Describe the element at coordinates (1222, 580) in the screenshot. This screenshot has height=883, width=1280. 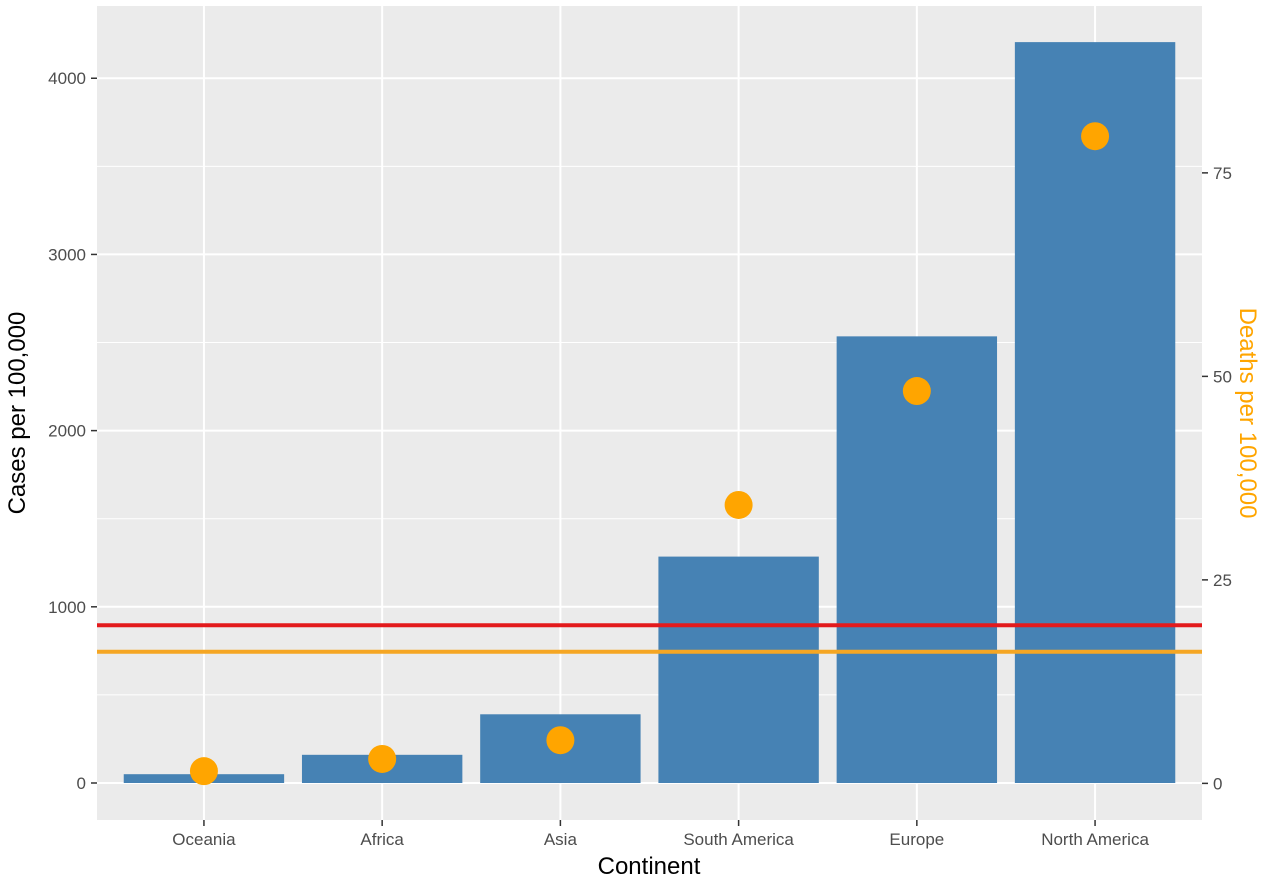
I see `y2-tick-label: 25` at that location.